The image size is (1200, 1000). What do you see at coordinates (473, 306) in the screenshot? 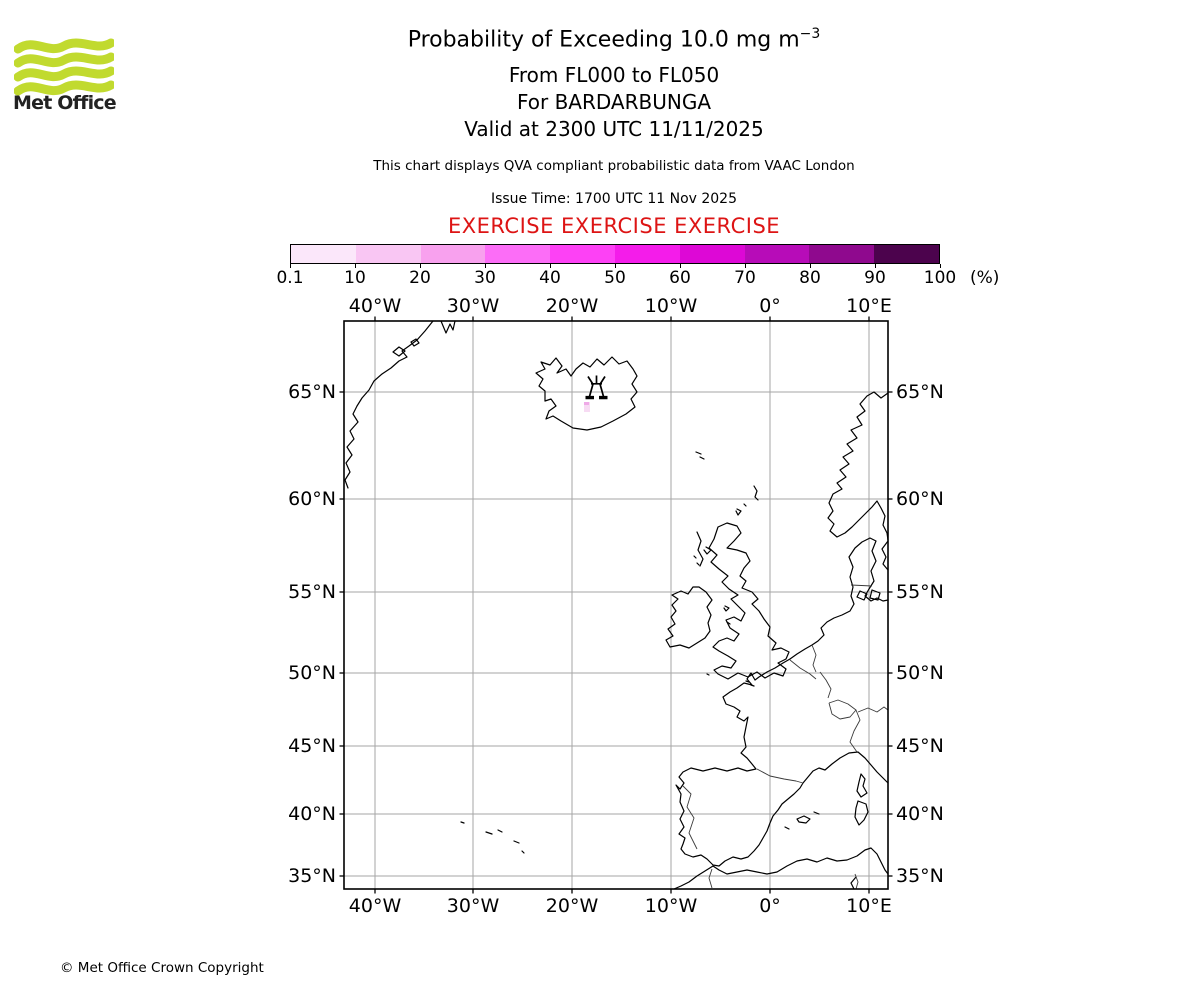
I see `lon-label-top: 30°W` at bounding box center [473, 306].